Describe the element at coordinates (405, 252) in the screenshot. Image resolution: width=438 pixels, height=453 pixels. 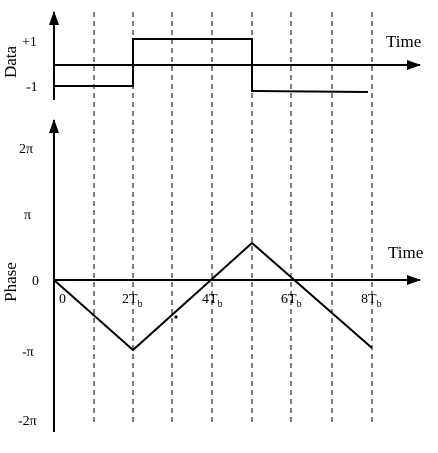
I see `phase-x-label: Time` at that location.